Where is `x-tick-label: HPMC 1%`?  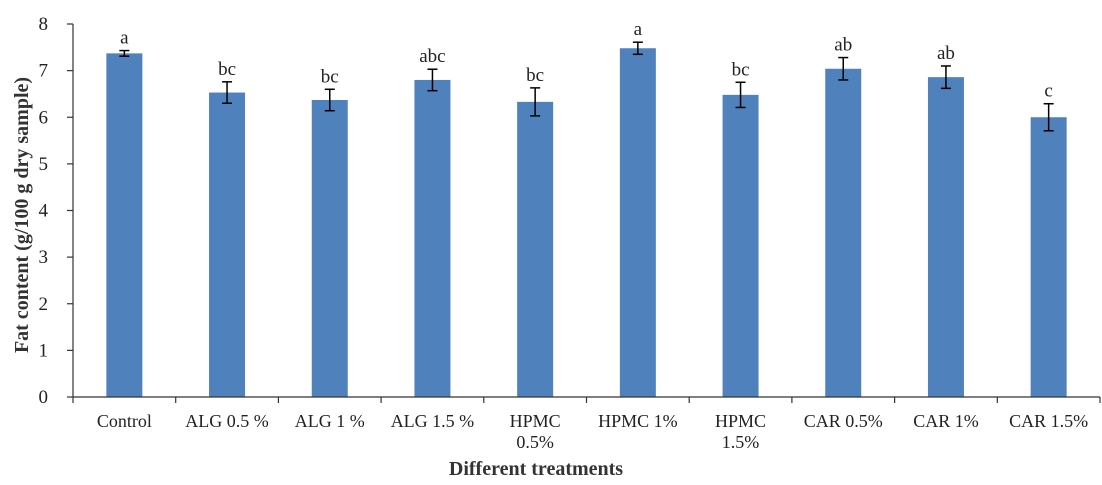 x-tick-label: HPMC 1% is located at coordinates (638, 421).